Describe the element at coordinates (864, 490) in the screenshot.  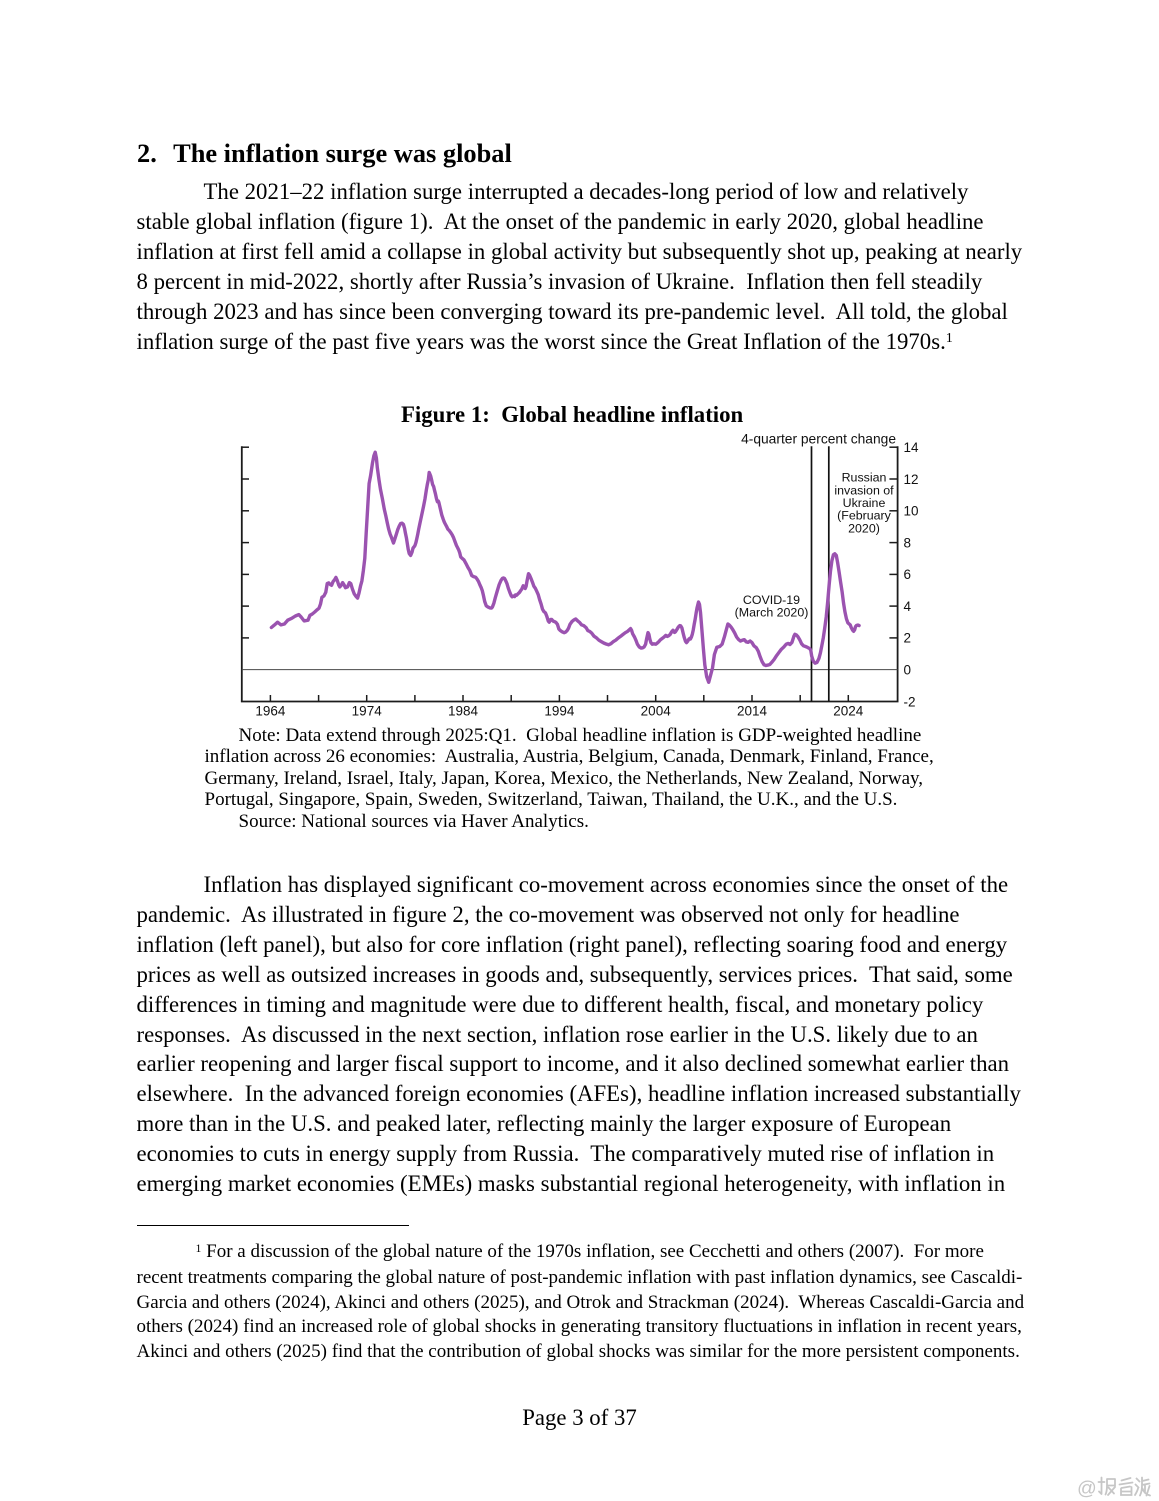
I see `svg-text: invasion of` at that location.